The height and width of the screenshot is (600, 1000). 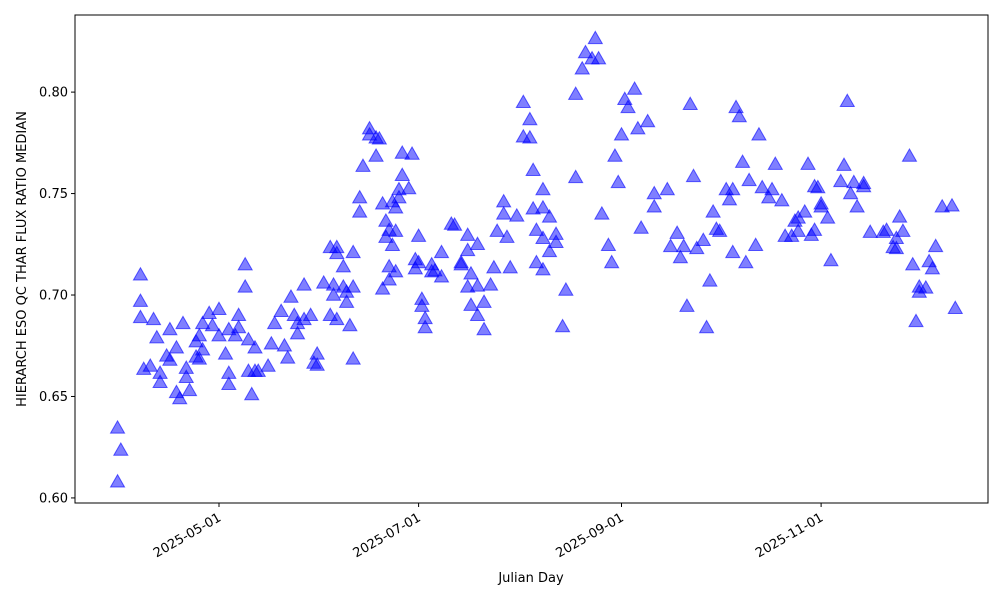 What do you see at coordinates (22, 259) in the screenshot?
I see `y-axis-label: HIERARCH ESO QC THAR FLUX RATIO MEDIAN` at bounding box center [22, 259].